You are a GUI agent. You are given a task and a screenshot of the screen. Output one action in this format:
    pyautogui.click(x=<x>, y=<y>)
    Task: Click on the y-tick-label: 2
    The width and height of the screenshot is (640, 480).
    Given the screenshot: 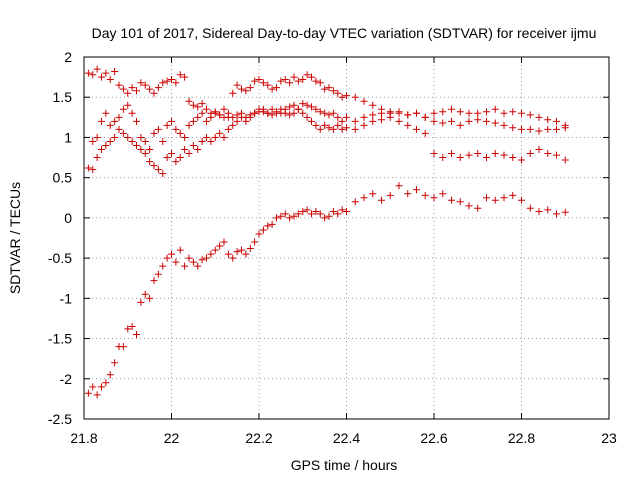 What is the action you would take?
    pyautogui.click(x=68, y=57)
    